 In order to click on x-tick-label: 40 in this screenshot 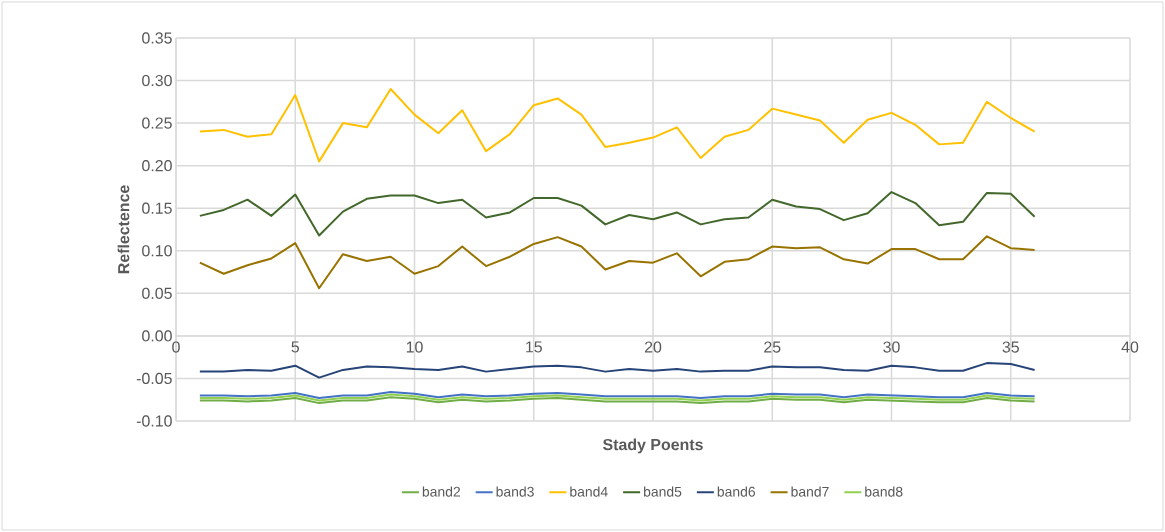, I will do `click(1130, 347)`.